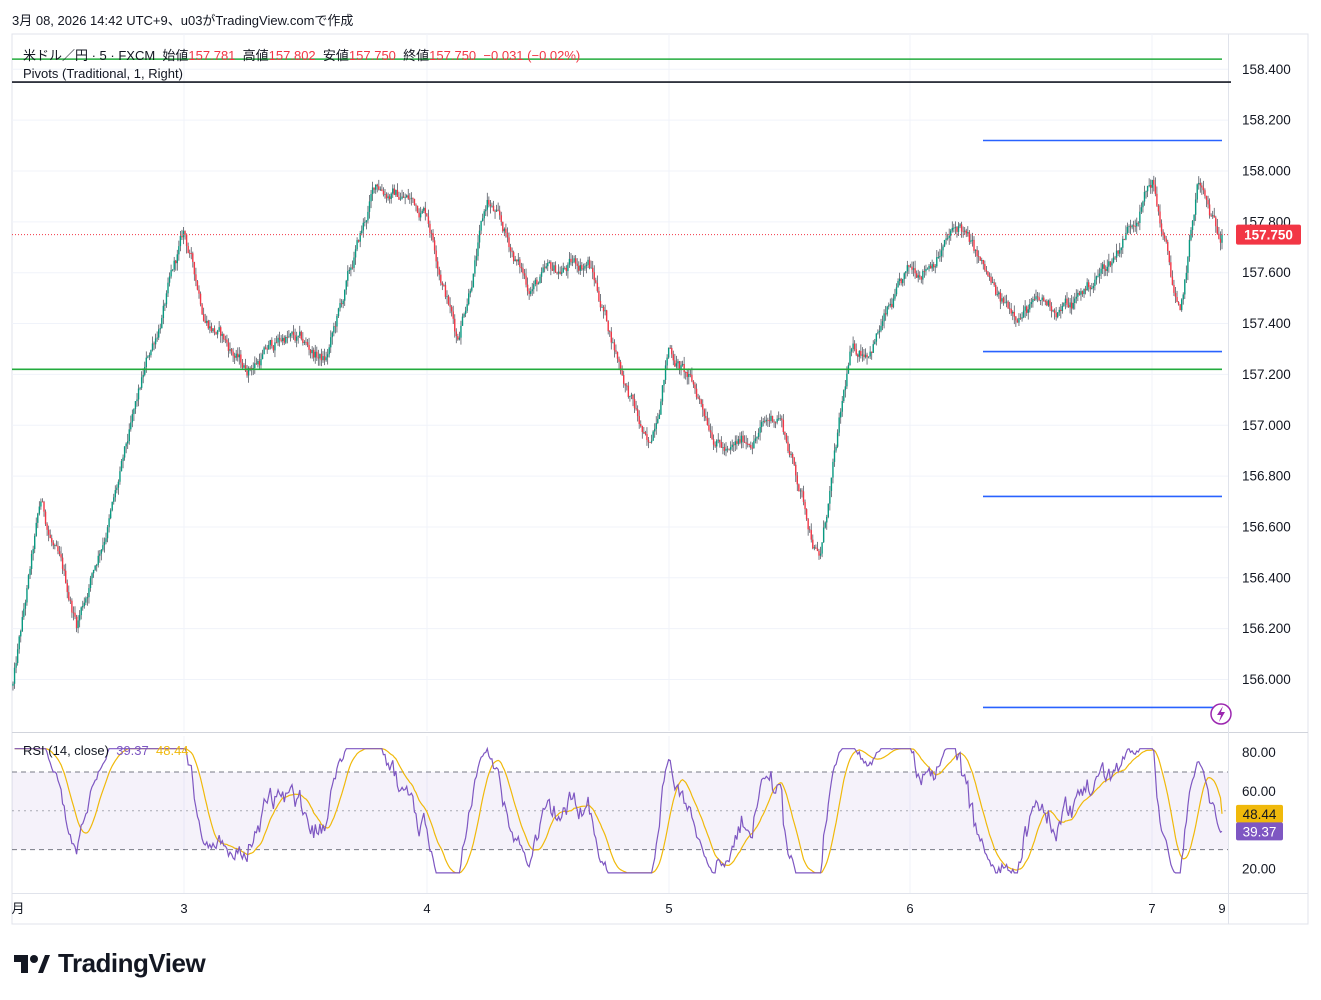 The image size is (1321, 1000). I want to click on time-tick-label: 9, so click(1221, 908).